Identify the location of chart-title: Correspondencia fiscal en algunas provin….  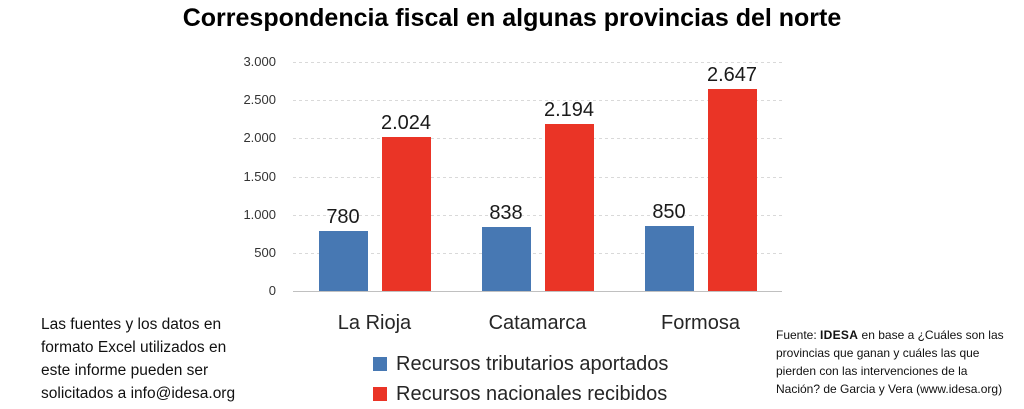
(512, 18).